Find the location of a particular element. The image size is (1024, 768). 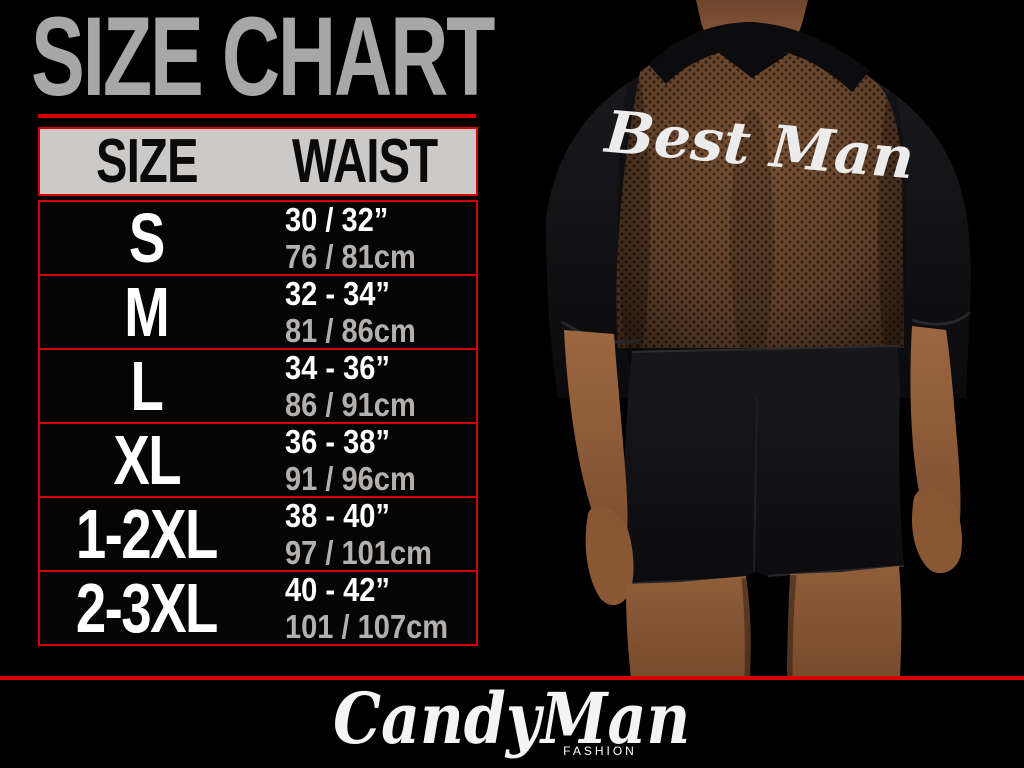

waist-cm-value: 86 / 91cm is located at coordinates (350, 404).